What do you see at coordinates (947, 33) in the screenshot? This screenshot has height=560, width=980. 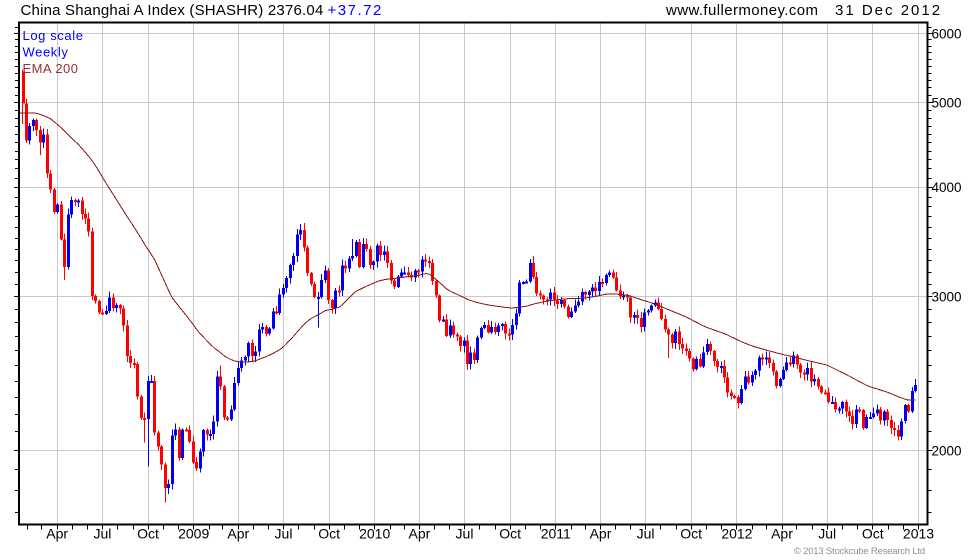 I see `svg-text: 6000` at bounding box center [947, 33].